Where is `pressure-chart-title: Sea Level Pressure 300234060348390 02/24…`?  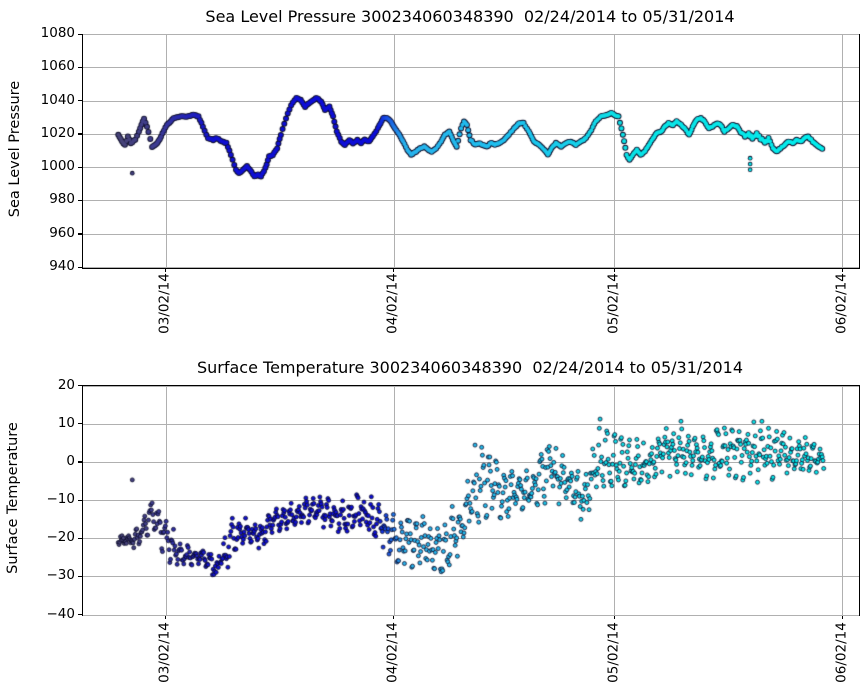 pressure-chart-title: Sea Level Pressure 300234060348390 02/24… is located at coordinates (470, 16).